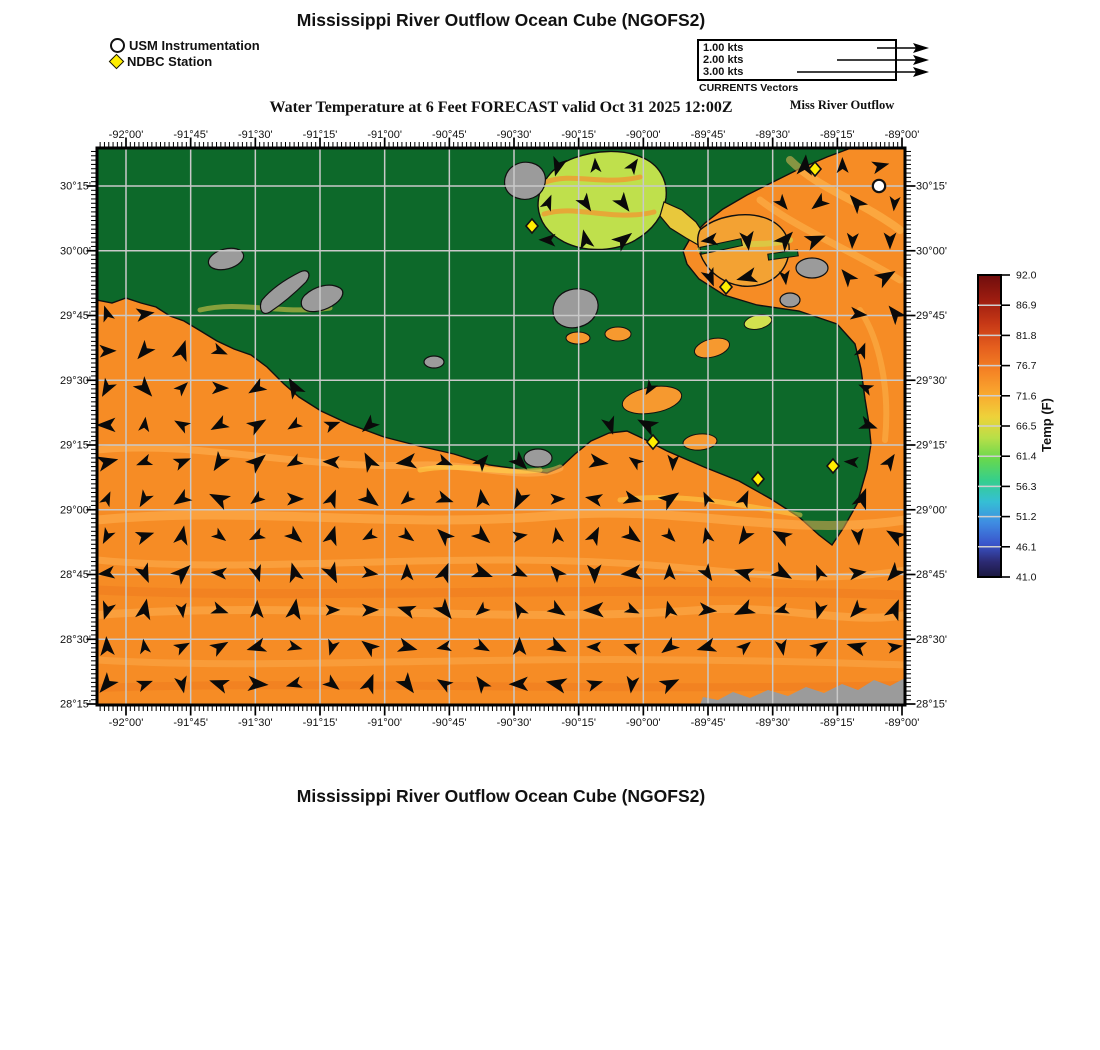 This screenshot has height=1050, width=1100. I want to click on scale-label-2: 2.00 kts, so click(723, 59).